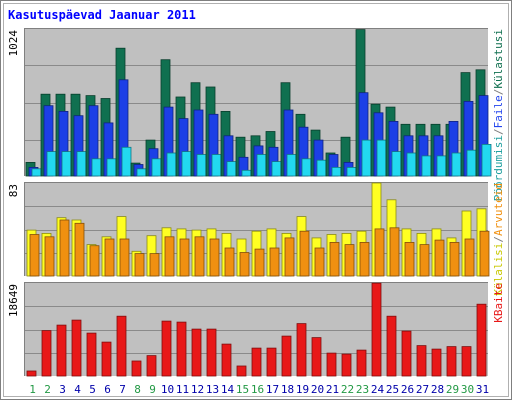 The width and height of the screenshot is (512, 400). I want to click on day-label-4: 4, so click(77, 389).